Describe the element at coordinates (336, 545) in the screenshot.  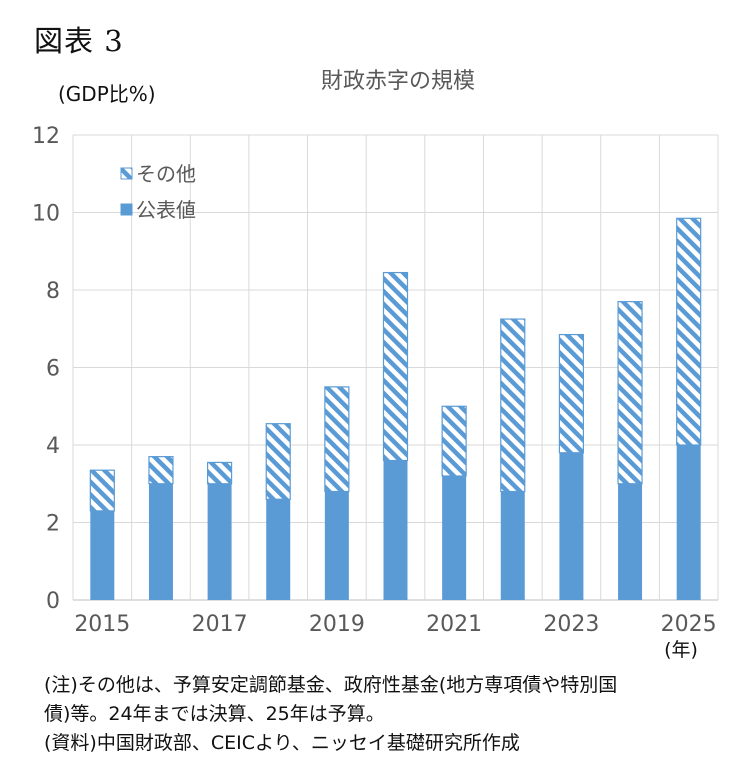
I see `bar-official-2019` at that location.